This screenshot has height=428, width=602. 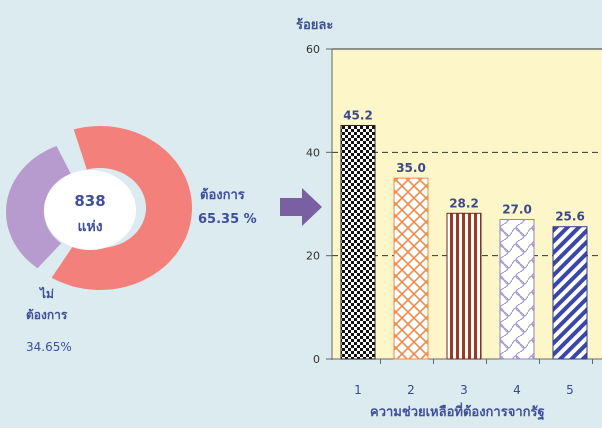 What do you see at coordinates (90, 201) in the screenshot?
I see `donut-center-value: 838` at bounding box center [90, 201].